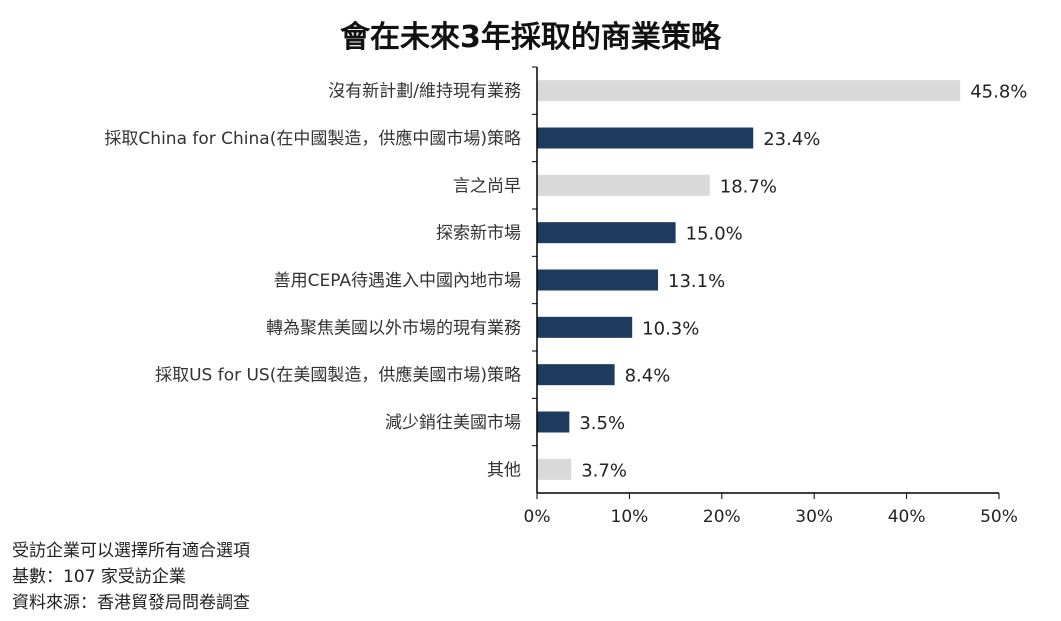 The width and height of the screenshot is (1061, 621). I want to click on note-source: 資料來源：香港貿發局問卷調查, so click(131, 603).